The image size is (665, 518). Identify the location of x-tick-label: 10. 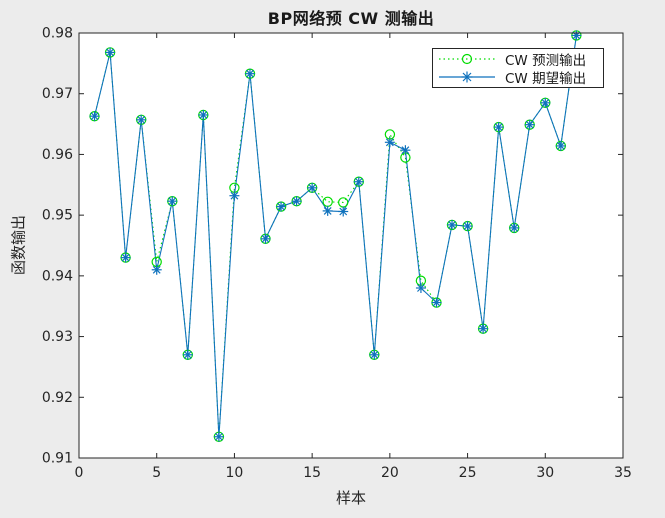
(235, 473).